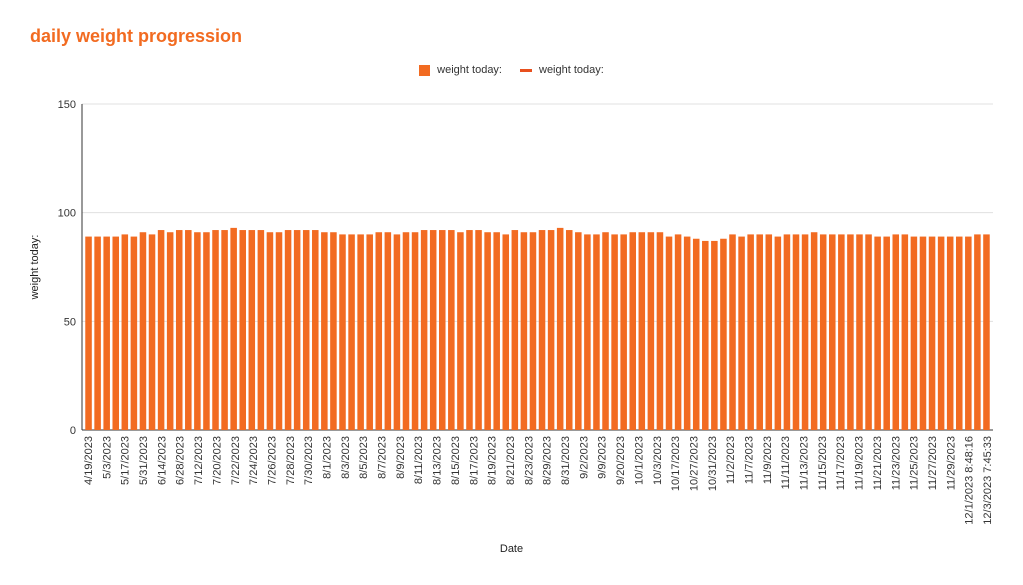 Image resolution: width=1023 pixels, height=585 pixels. I want to click on x-tick-label: 8/31/2023, so click(566, 460).